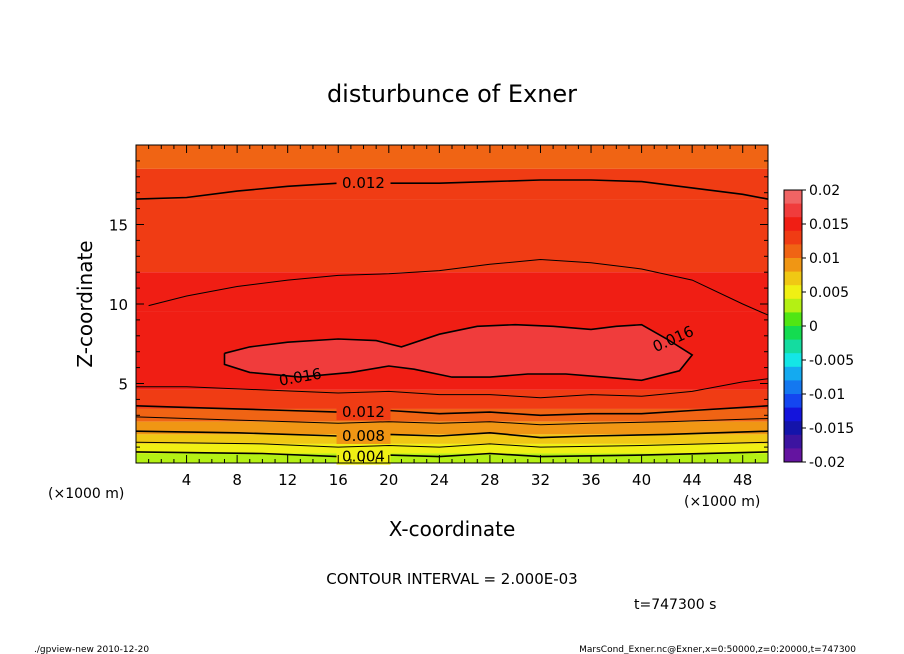 The width and height of the screenshot is (904, 654). I want to click on x-tick-label: 28, so click(489, 480).